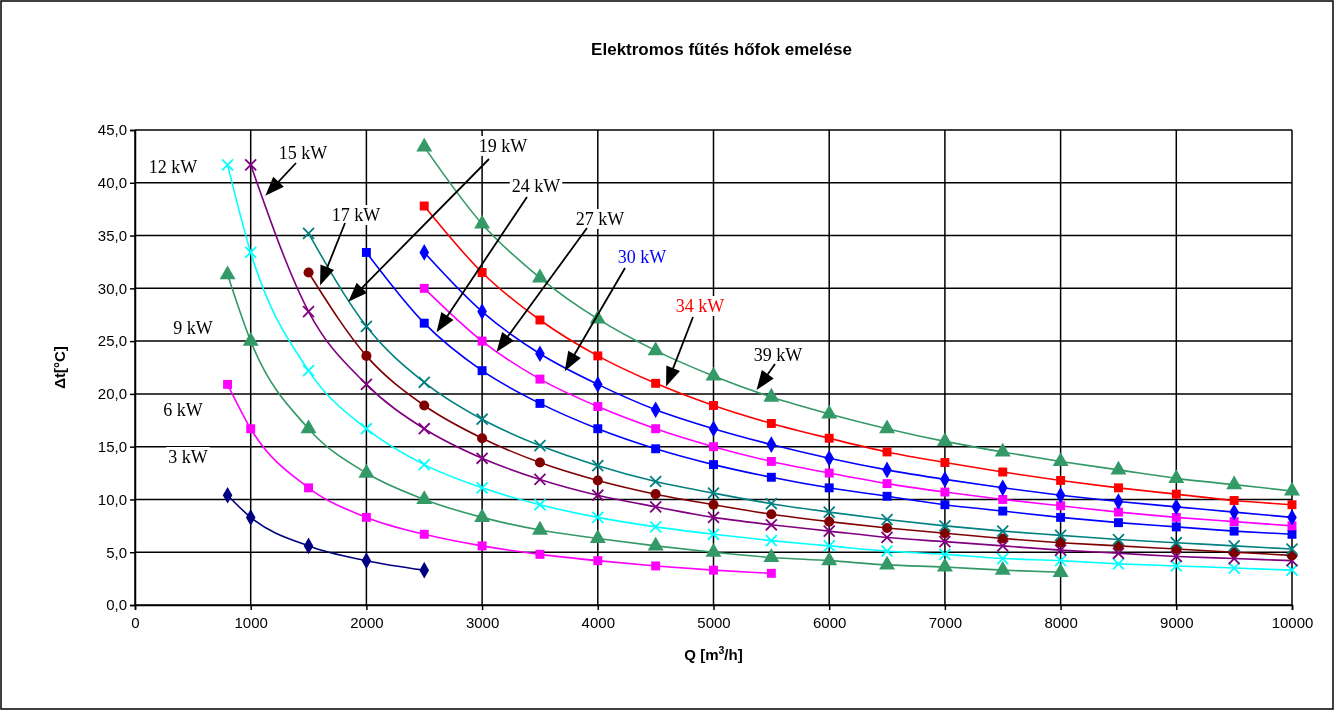 The image size is (1336, 712). Describe the element at coordinates (251, 622) in the screenshot. I see `x-tick-label: 1000` at that location.